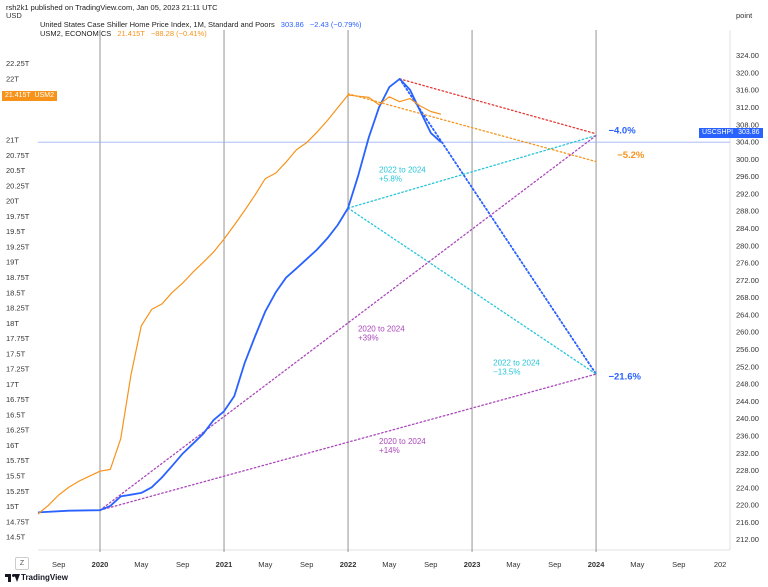 This screenshot has width=768, height=587. I want to click on right-axis-tick-label: 216.00, so click(747, 522).